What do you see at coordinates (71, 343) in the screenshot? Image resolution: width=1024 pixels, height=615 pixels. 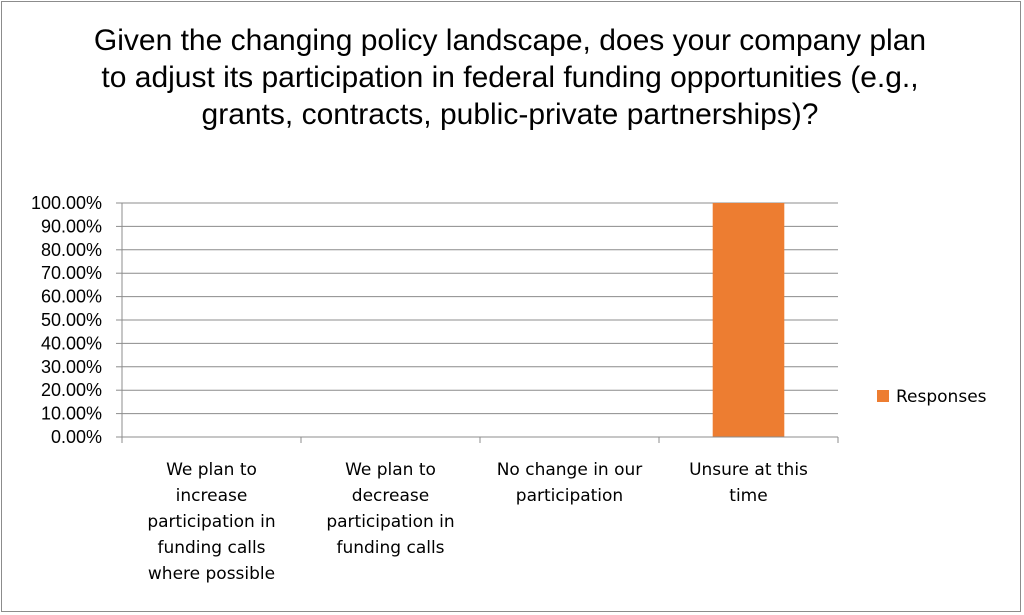 I see `y-tick-label: 40.00%` at bounding box center [71, 343].